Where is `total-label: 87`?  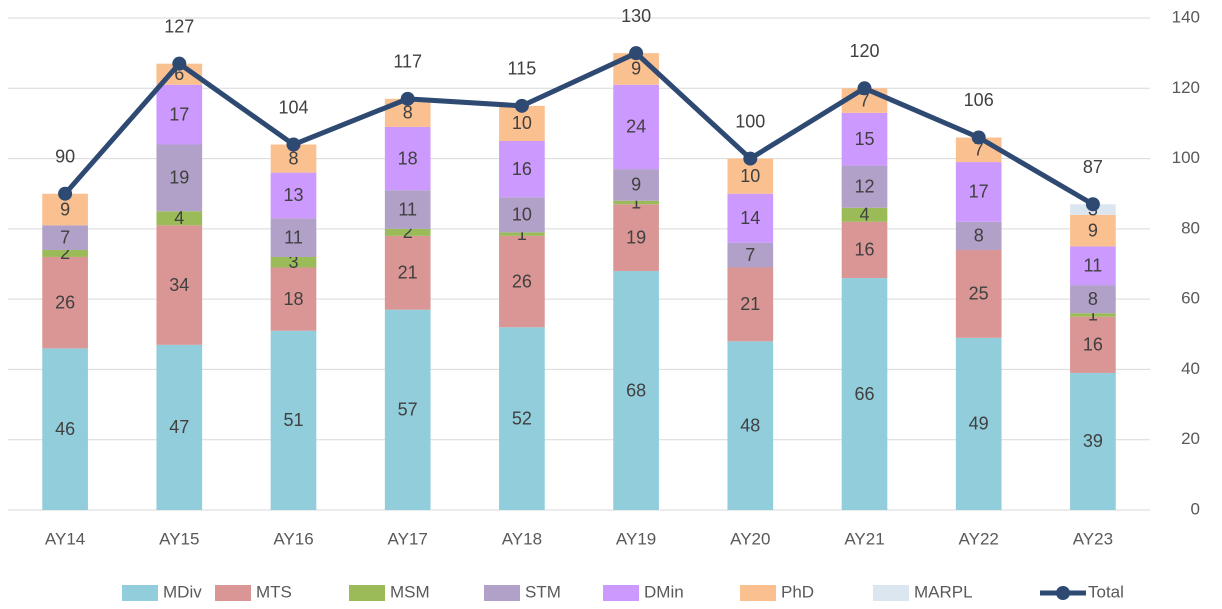
total-label: 87 is located at coordinates (1093, 167).